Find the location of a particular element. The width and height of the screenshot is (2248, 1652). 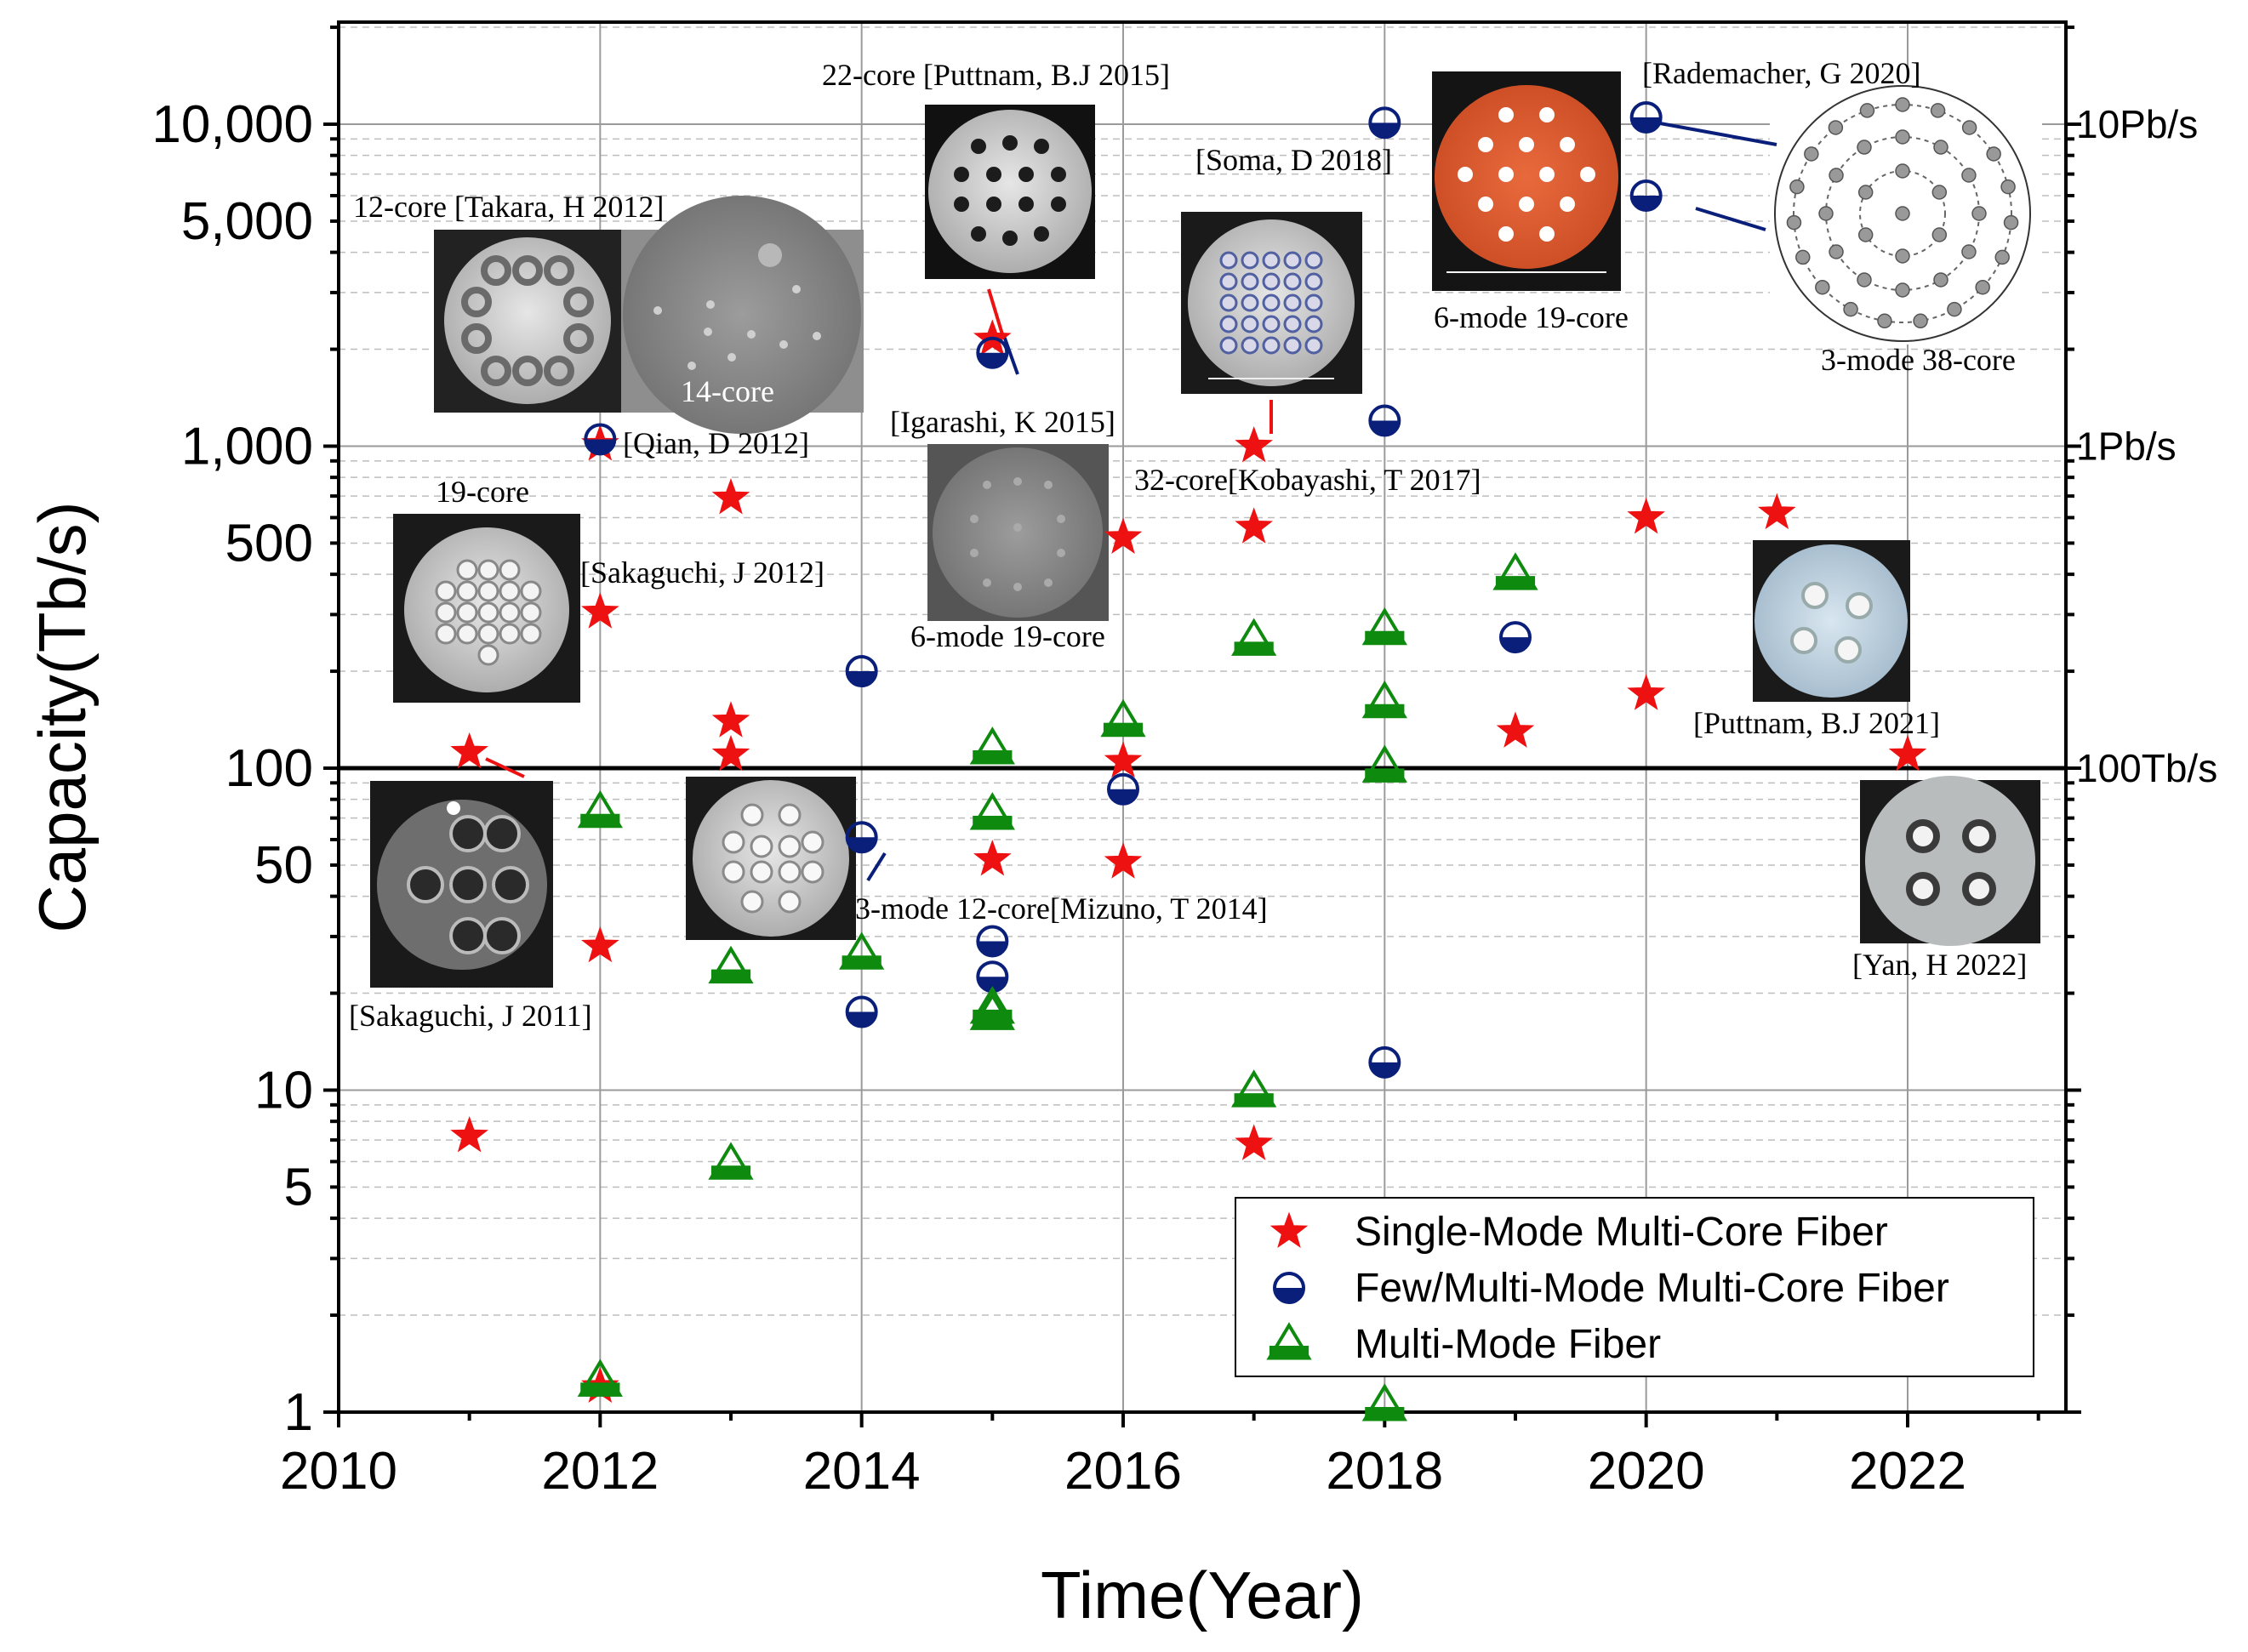

arrow-puttnam-2015-b is located at coordinates (1010, 355).